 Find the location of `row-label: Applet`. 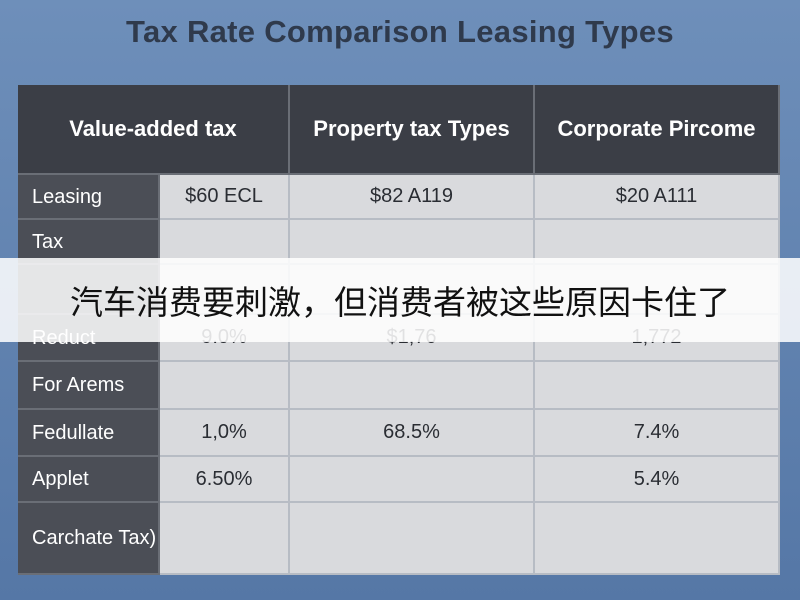

row-label: Applet is located at coordinates (89, 480).